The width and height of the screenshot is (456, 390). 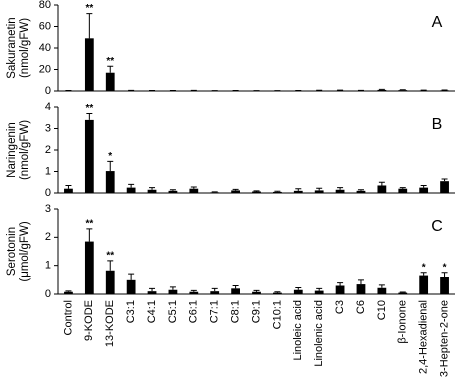 I want to click on x-tick-label: C6:1, so click(x=194, y=311).